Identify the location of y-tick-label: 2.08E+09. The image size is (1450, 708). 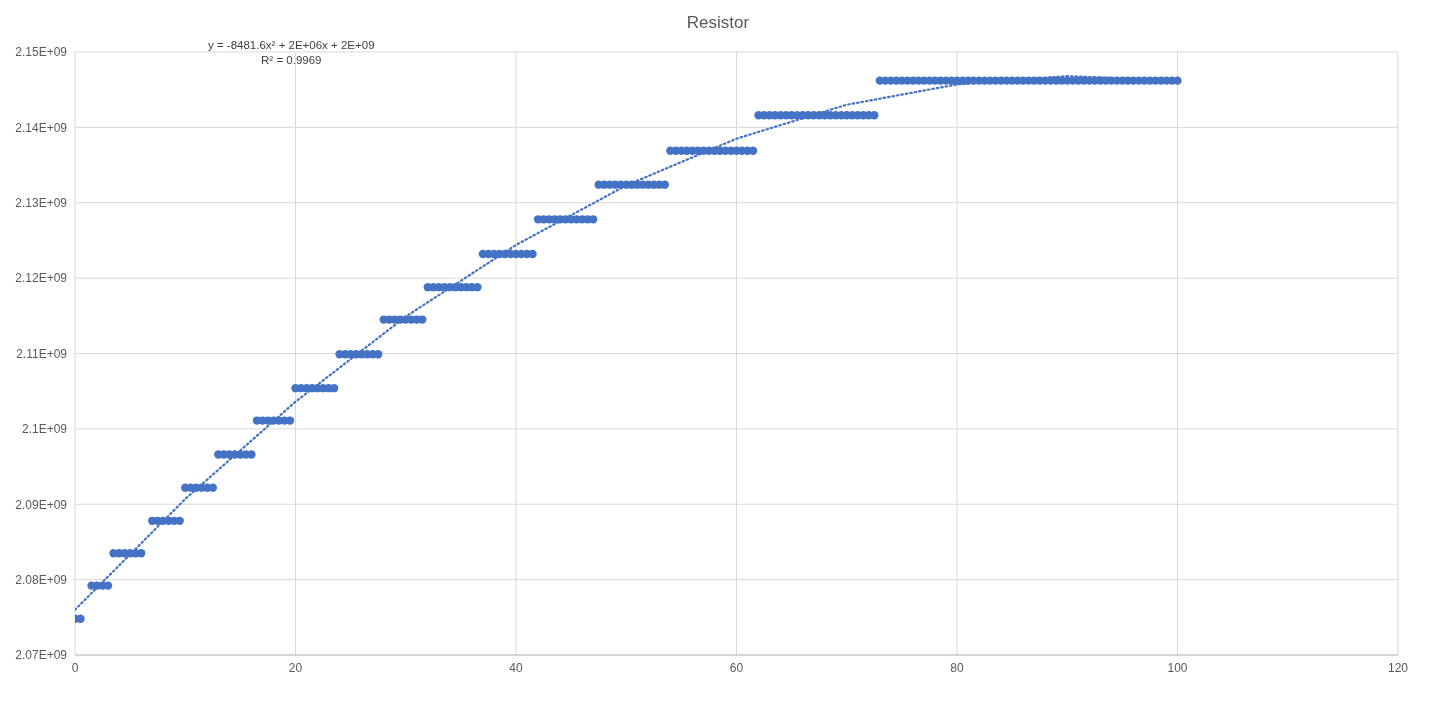
(41, 579).